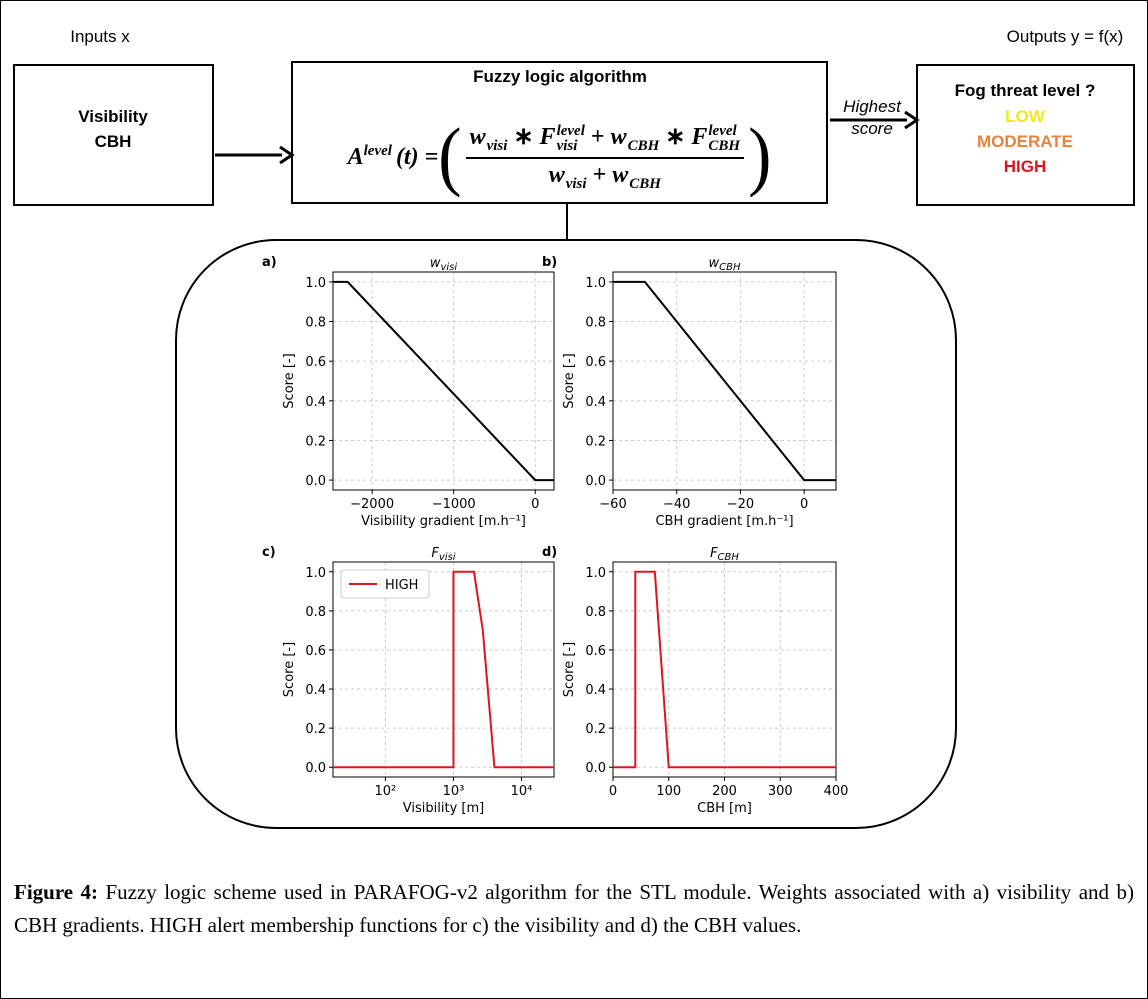 The height and width of the screenshot is (999, 1148). Describe the element at coordinates (549, 552) in the screenshot. I see `panel-label: d)` at that location.